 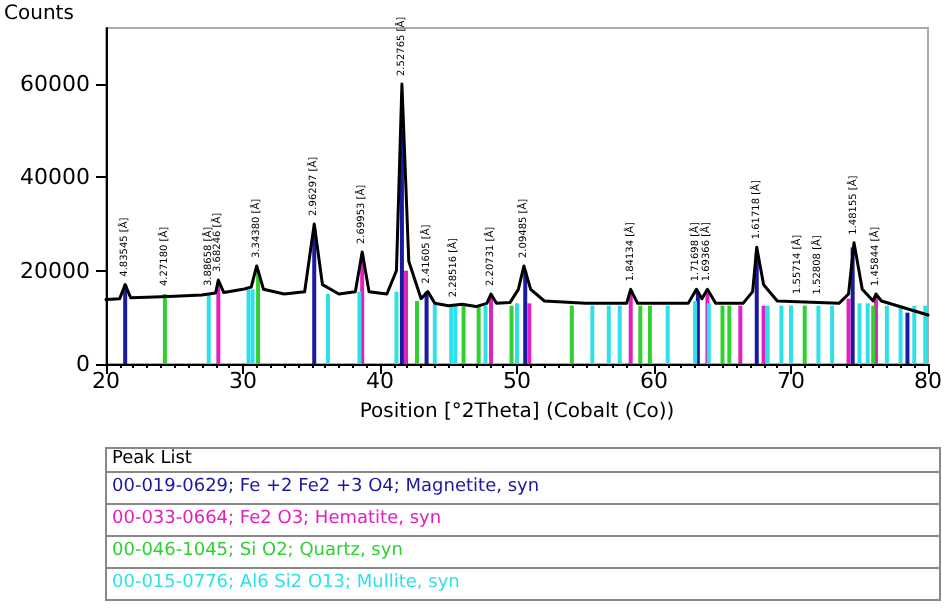 What do you see at coordinates (517, 411) in the screenshot?
I see `x-axis-title: Position [°2Theta] (Cobalt (Co))` at bounding box center [517, 411].